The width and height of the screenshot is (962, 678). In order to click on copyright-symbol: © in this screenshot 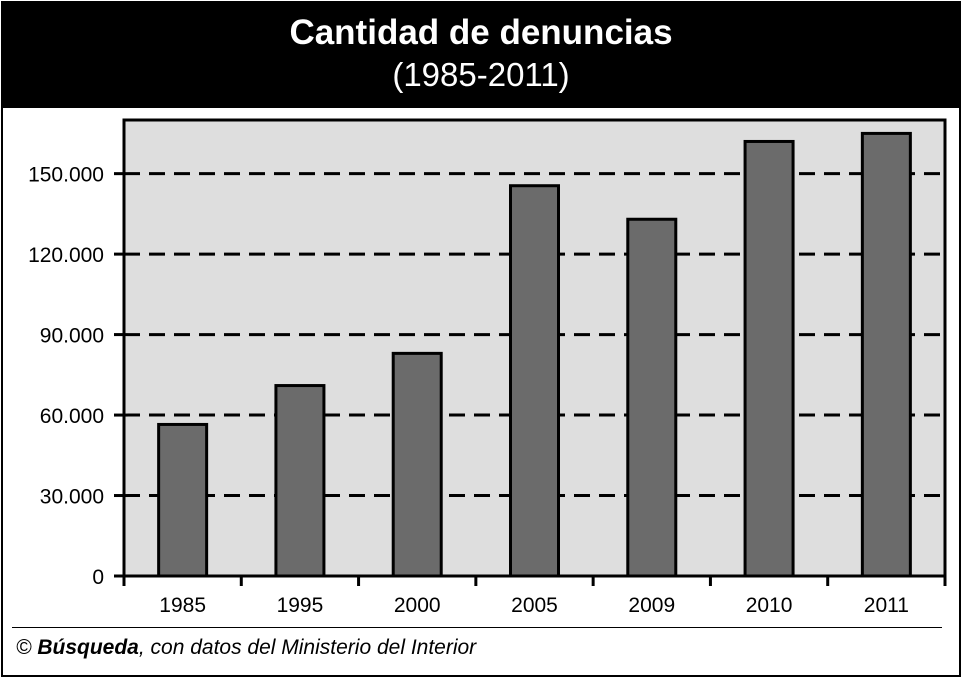, I will do `click(24, 647)`.